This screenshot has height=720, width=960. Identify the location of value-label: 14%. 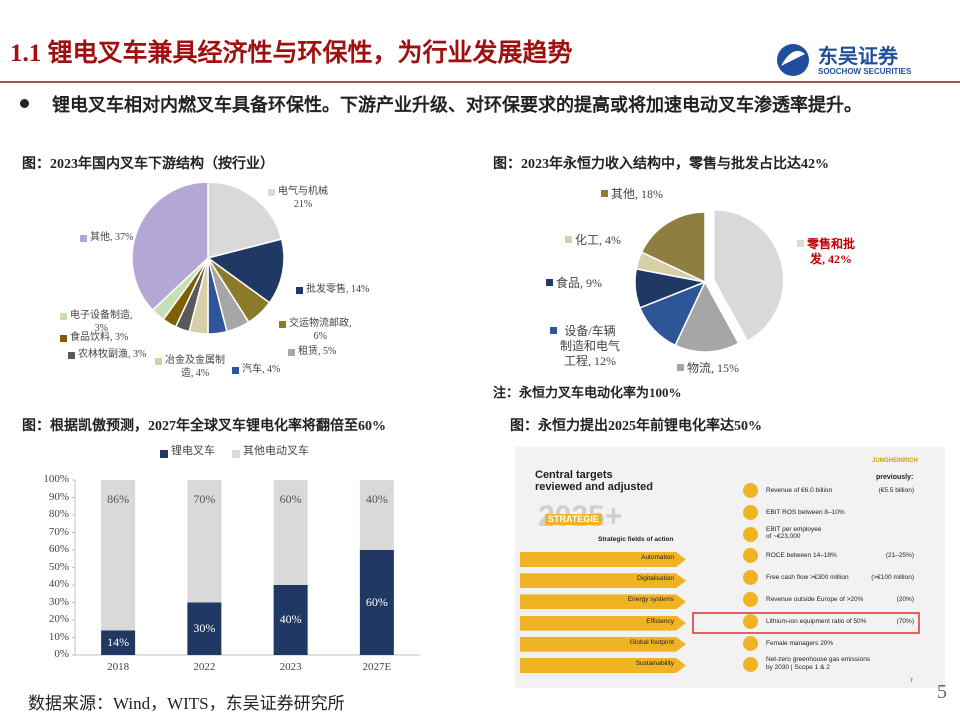
(118, 641).